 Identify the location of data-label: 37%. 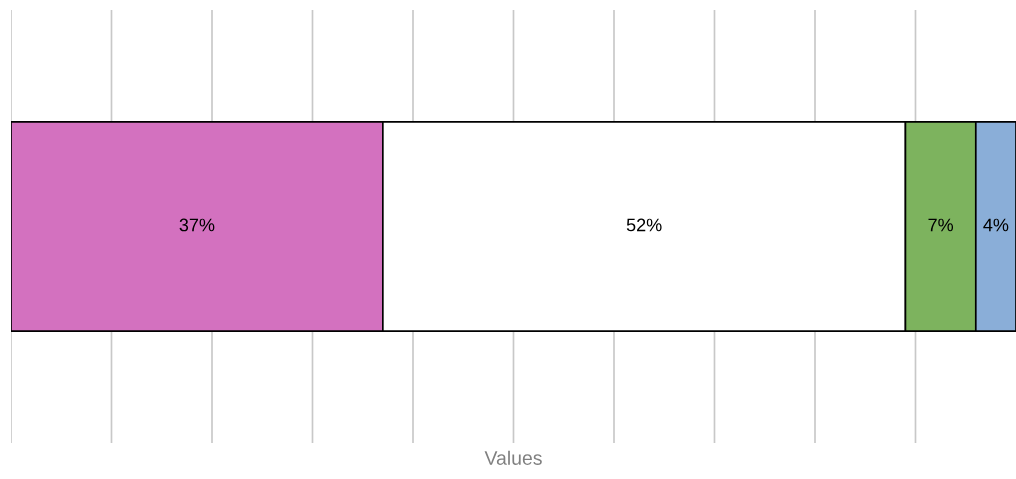
(197, 225).